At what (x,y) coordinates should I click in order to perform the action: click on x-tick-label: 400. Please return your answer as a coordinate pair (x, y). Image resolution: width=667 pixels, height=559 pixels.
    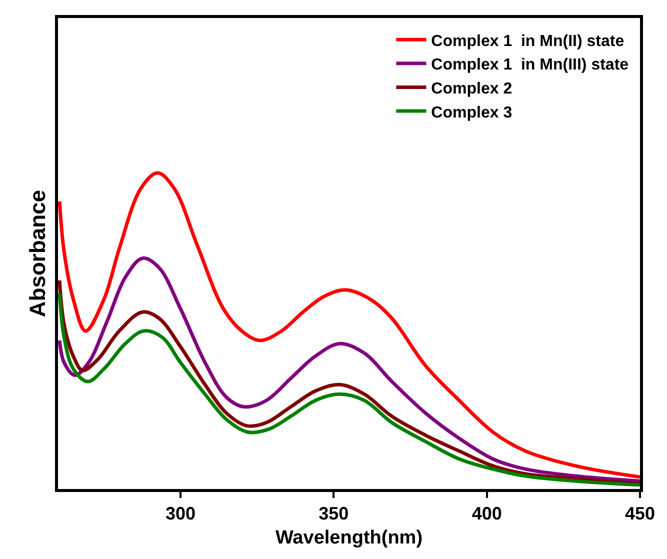
    Looking at the image, I should click on (487, 514).